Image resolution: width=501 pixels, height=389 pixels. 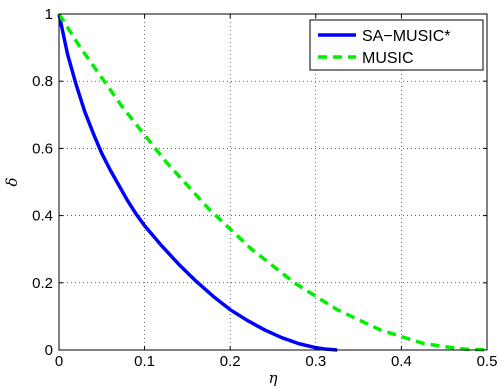 I want to click on x-tick-label: 0.5, so click(x=487, y=361).